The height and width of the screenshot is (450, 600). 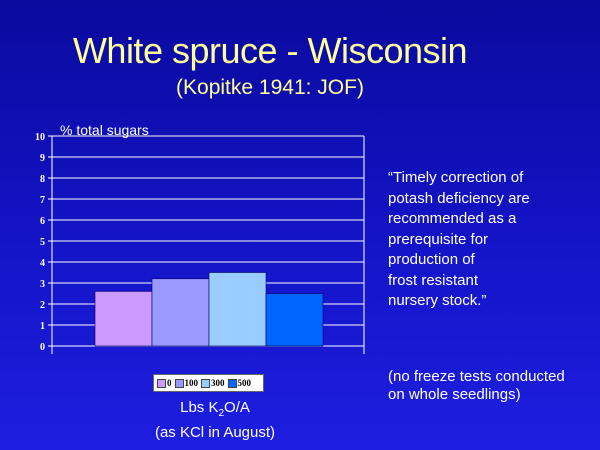 I want to click on y-tick-label: 10, so click(x=40, y=137).